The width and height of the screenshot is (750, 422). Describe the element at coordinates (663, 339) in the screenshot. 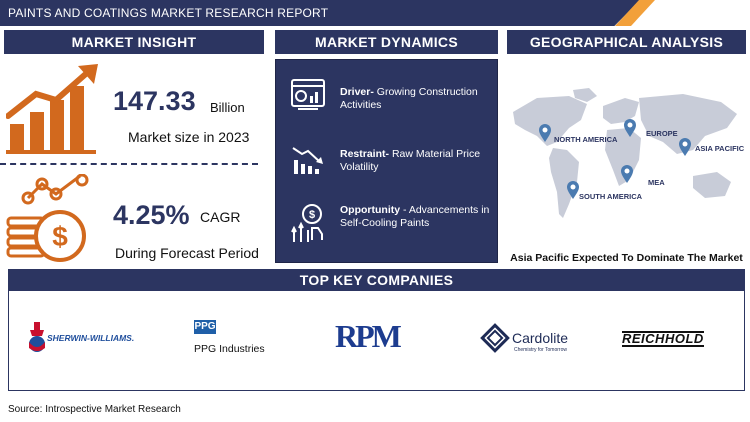

I see `reichhold-logo: REICHHOLD` at that location.